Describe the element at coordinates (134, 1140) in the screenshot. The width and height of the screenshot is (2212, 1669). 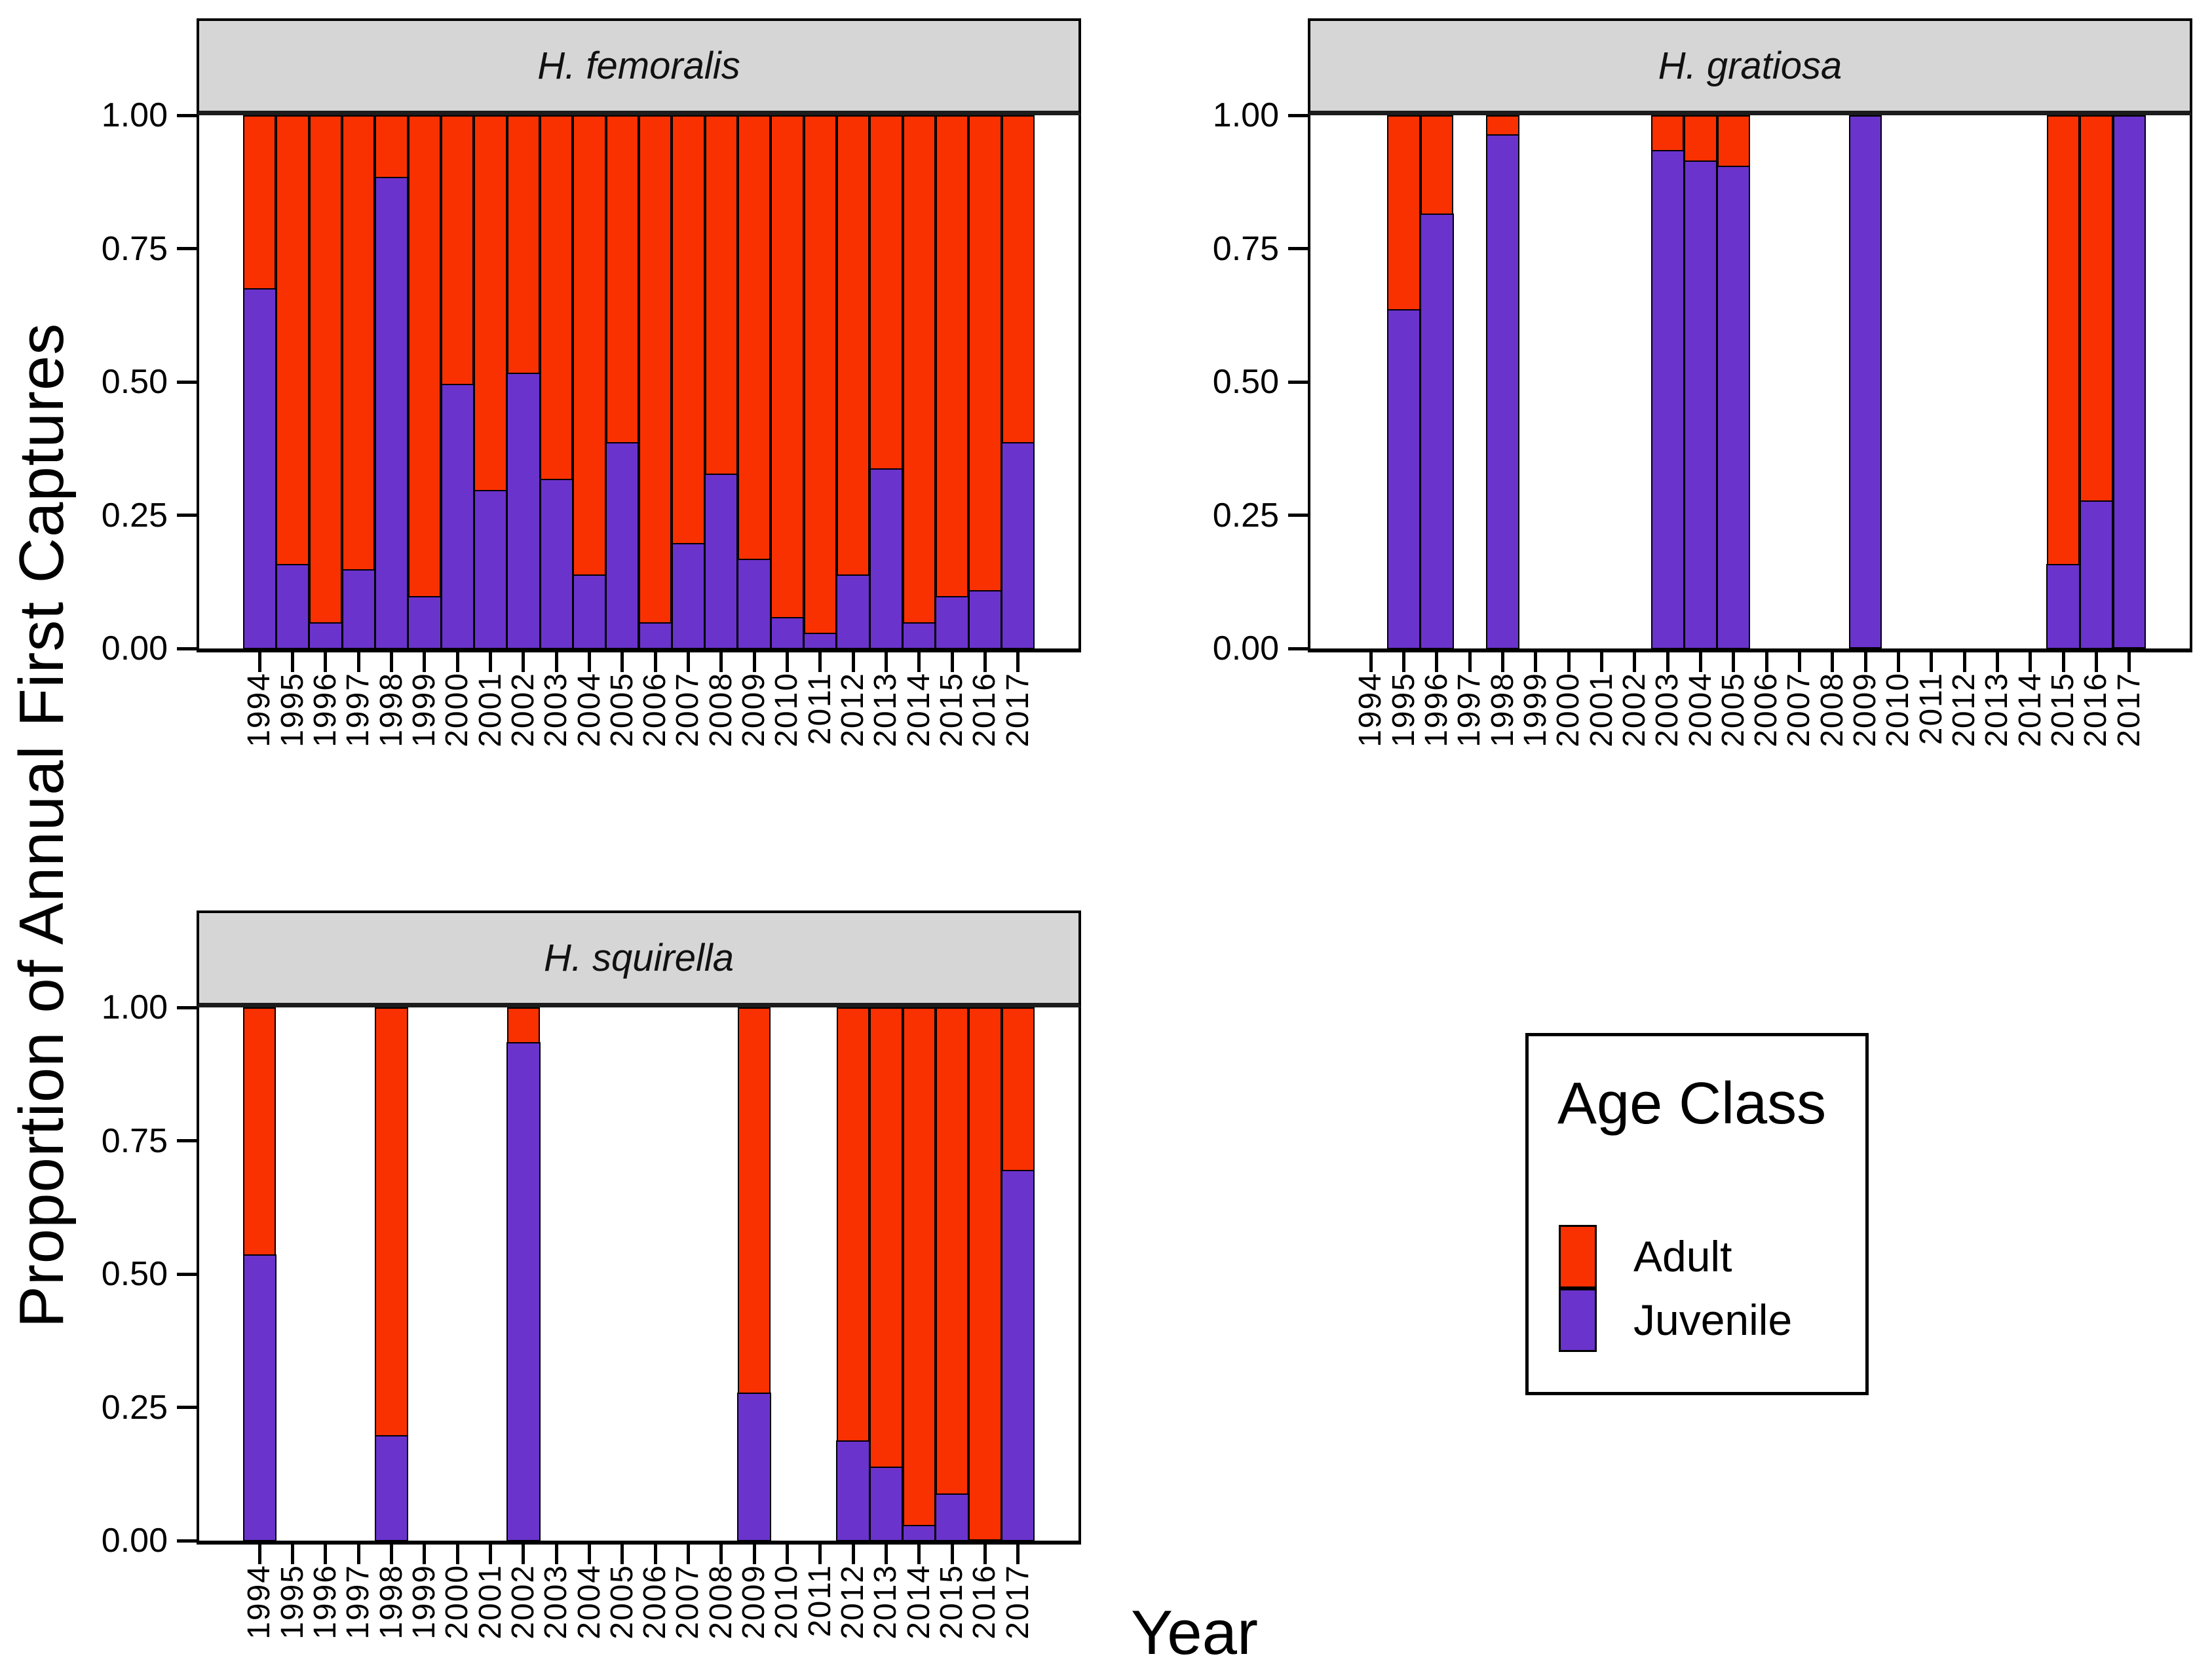
I see `y-tick-label-0.75: 0.75` at that location.